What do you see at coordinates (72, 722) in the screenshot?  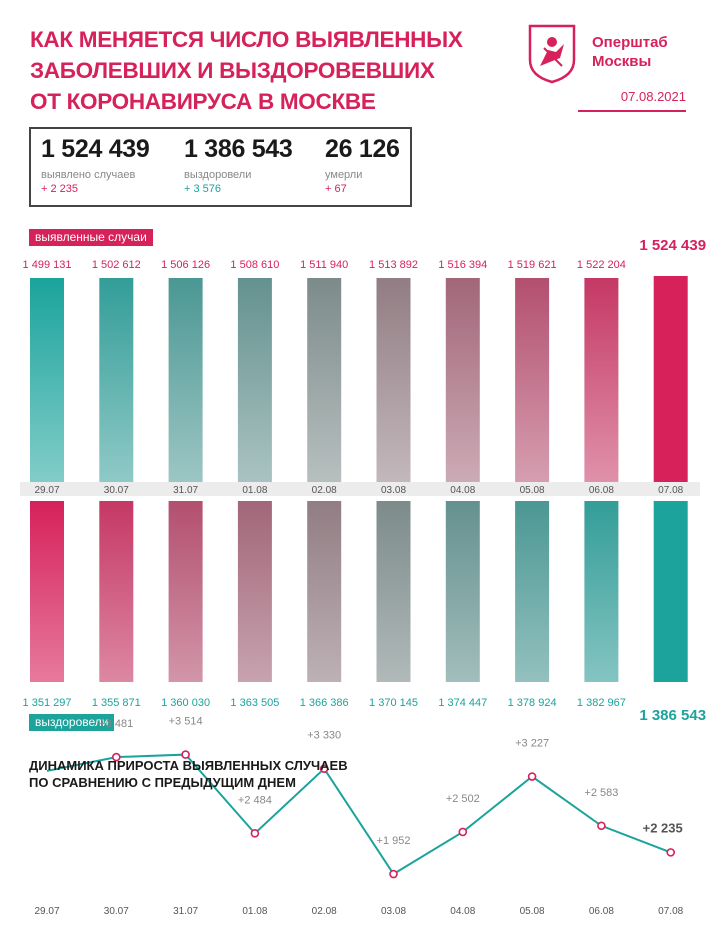 I see `recovered-series-tag: выздоровели` at bounding box center [72, 722].